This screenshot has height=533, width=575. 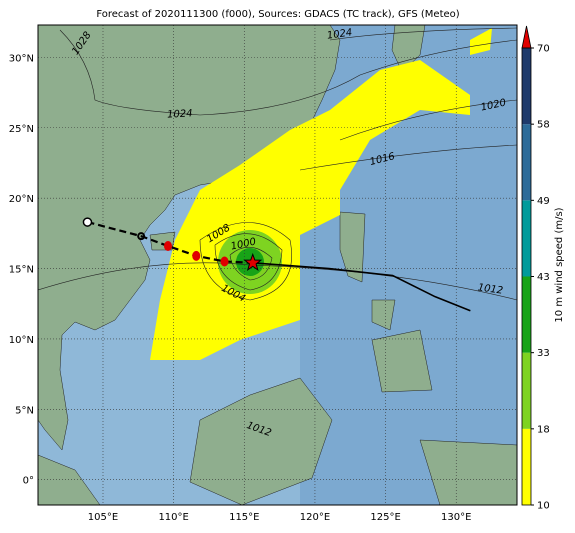 What do you see at coordinates (543, 201) in the screenshot?
I see `colorbar-tick-label: 49` at bounding box center [543, 201].